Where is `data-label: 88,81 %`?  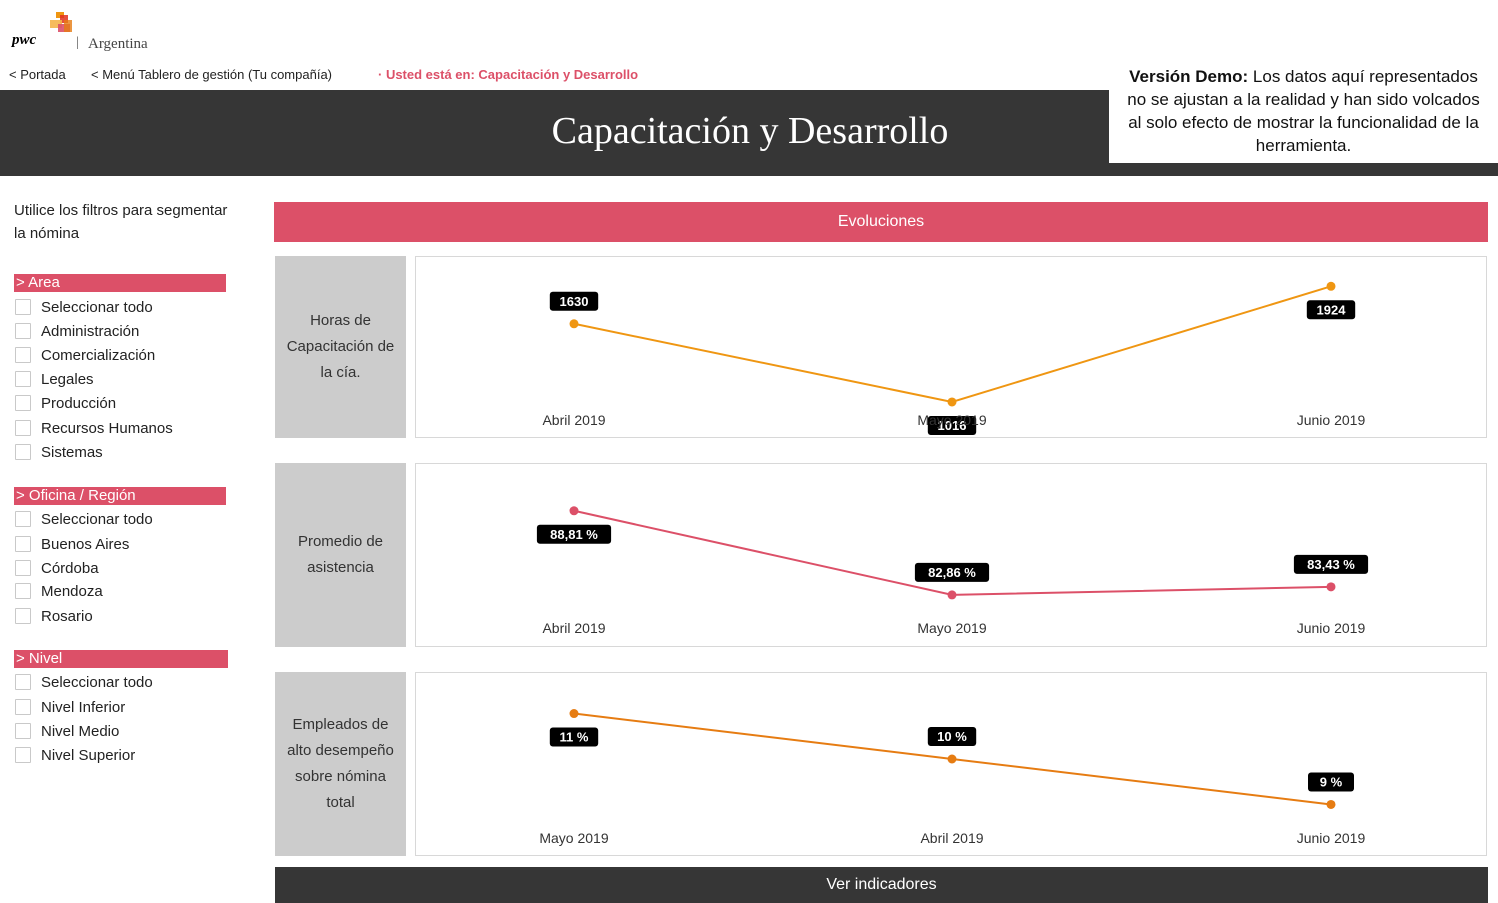 data-label: 88,81 % is located at coordinates (574, 534).